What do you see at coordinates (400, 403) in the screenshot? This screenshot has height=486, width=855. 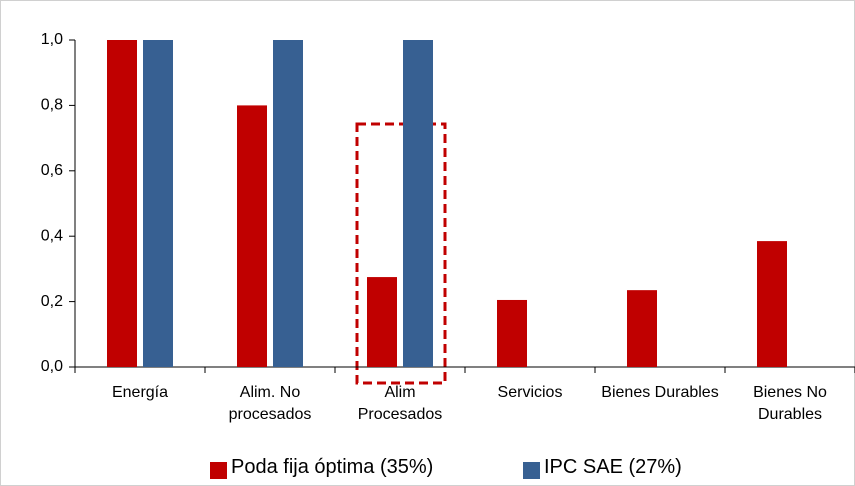 I see `x-tick-label: Alim Procesados` at bounding box center [400, 403].